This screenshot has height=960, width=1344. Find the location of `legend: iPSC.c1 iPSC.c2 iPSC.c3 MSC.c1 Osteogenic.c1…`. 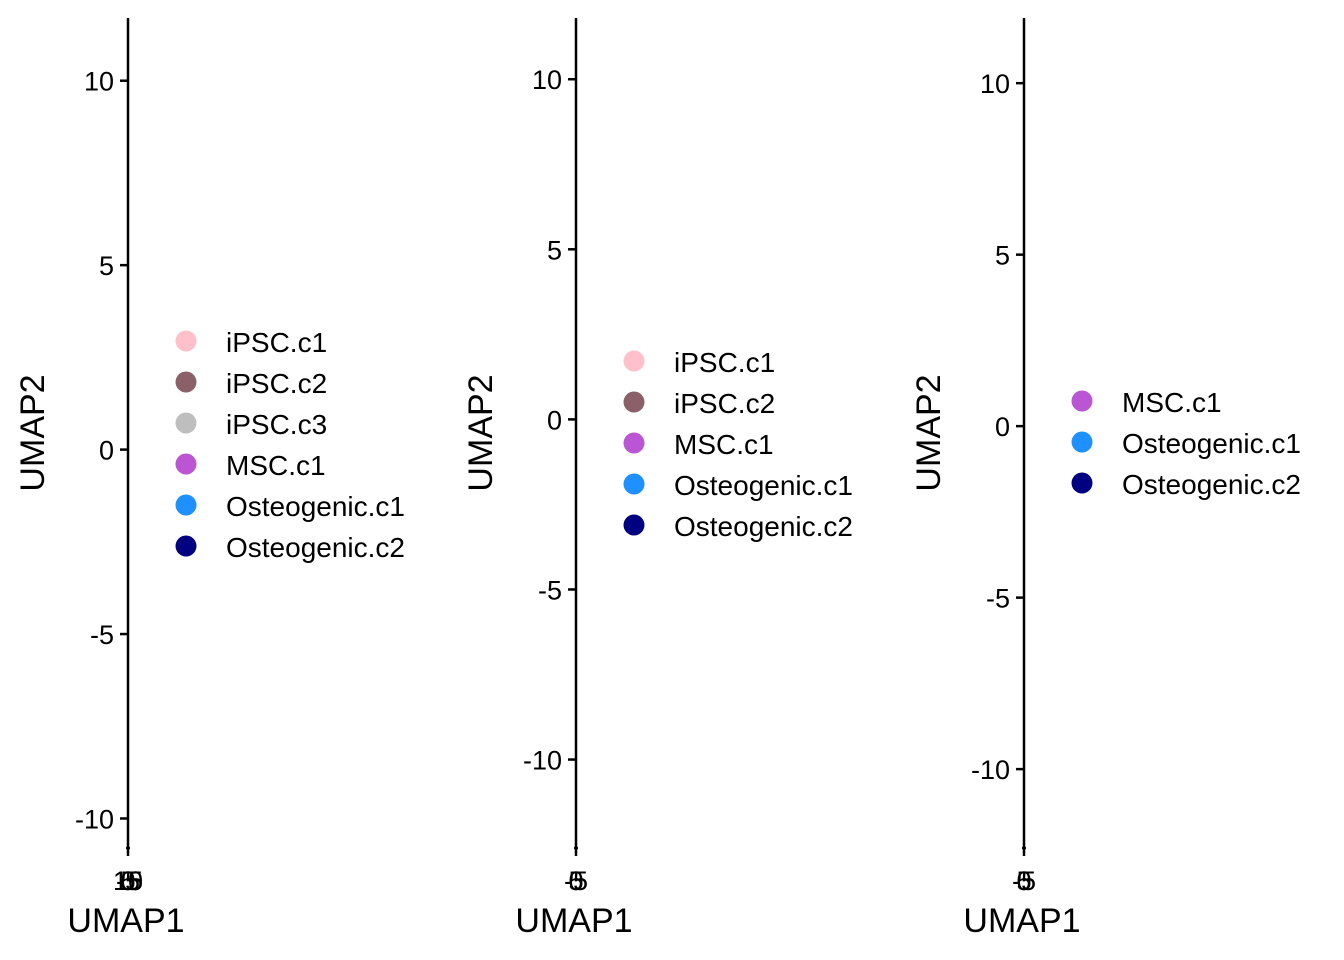

legend: iPSC.c1 iPSC.c2 iPSC.c3 MSC.c1 Osteogenic.c1… is located at coordinates (290, 445).